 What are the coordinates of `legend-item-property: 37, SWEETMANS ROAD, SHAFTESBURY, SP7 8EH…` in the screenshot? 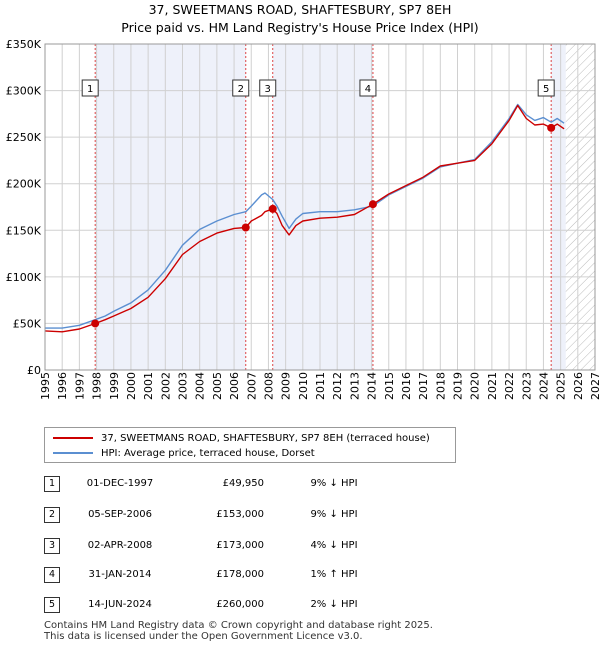 It's located at (241, 438).